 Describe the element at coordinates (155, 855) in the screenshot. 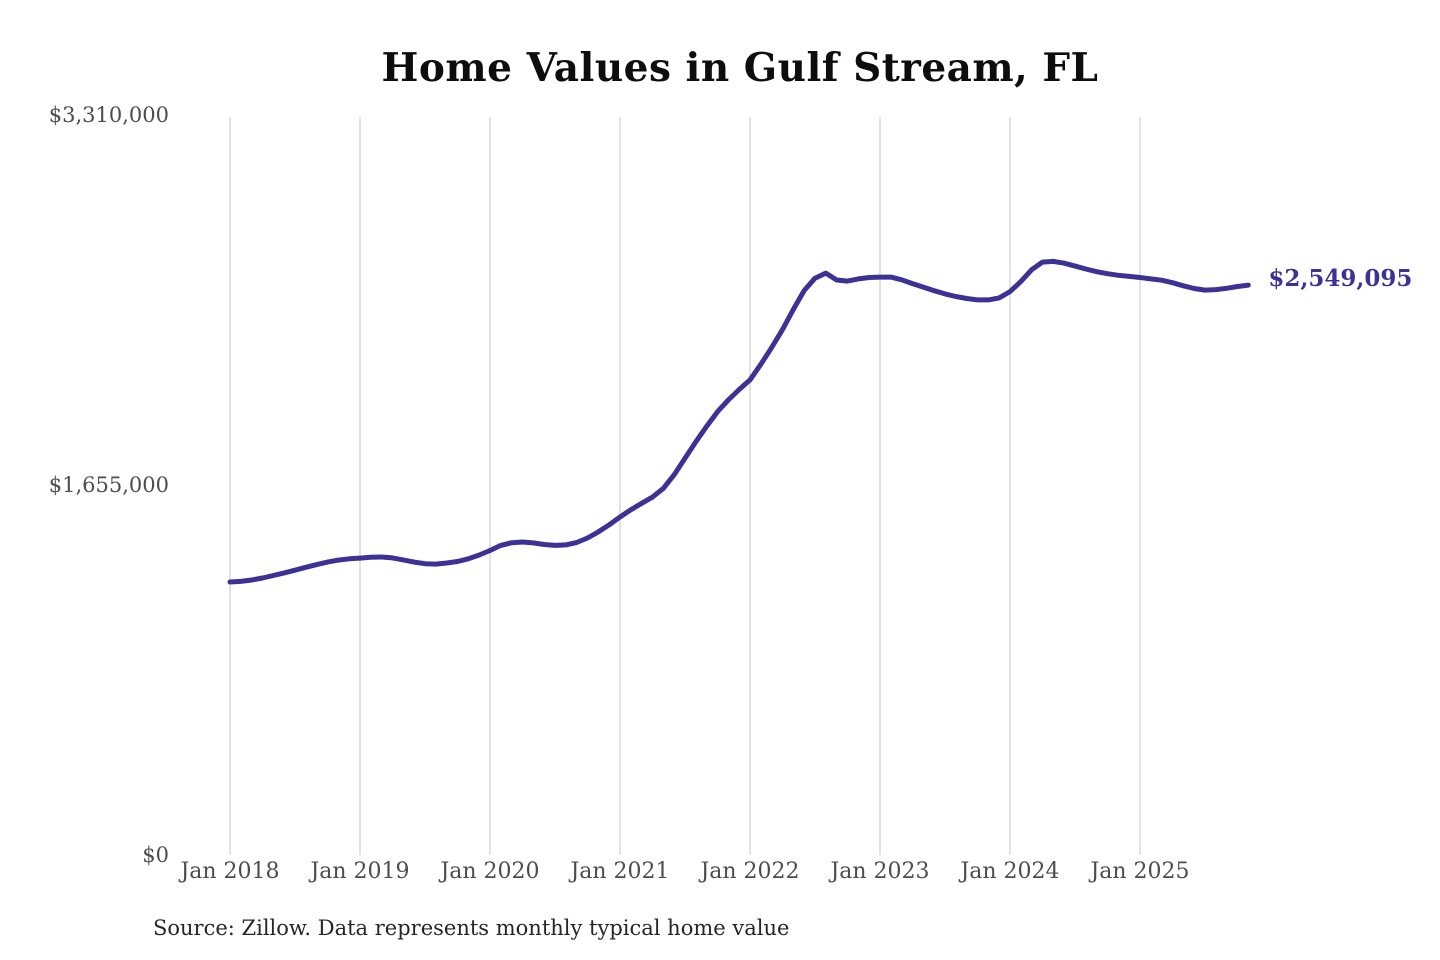

I see `y-tick-label: $0` at that location.